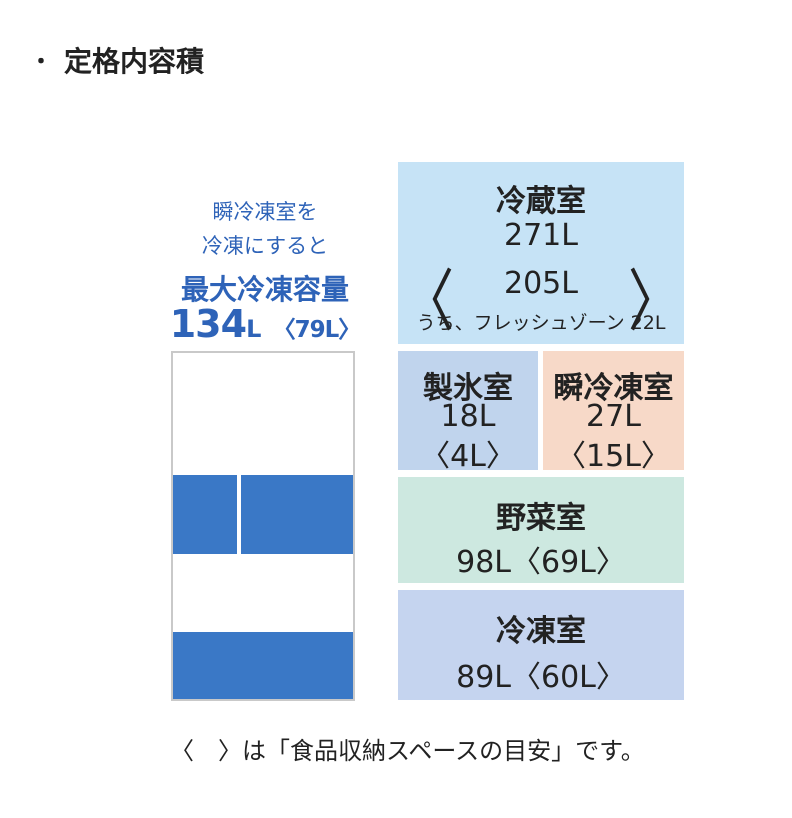 The height and width of the screenshot is (818, 792). What do you see at coordinates (613, 388) in the screenshot?
I see `quick-freeze-name: 瞬冷凍室` at bounding box center [613, 388].